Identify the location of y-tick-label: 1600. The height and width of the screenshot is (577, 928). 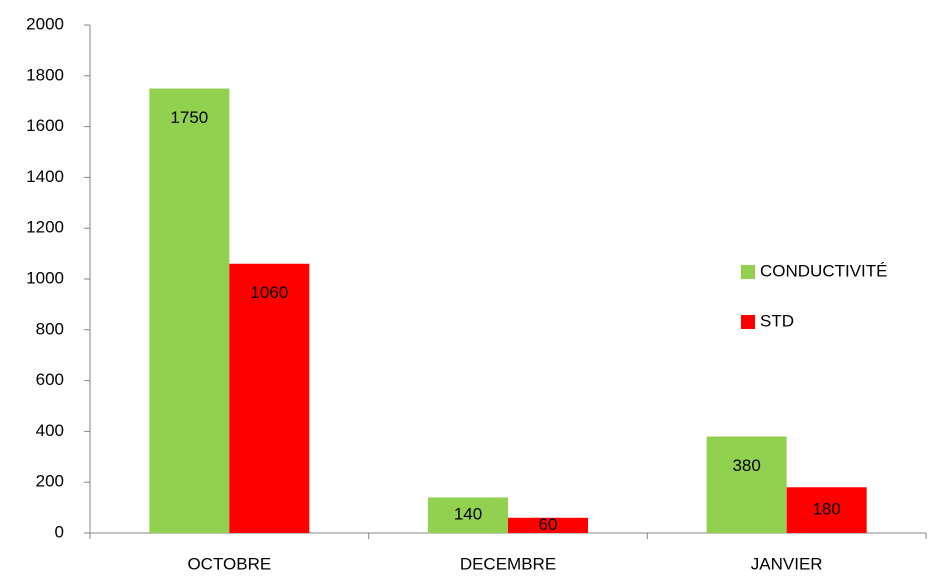
(45, 125).